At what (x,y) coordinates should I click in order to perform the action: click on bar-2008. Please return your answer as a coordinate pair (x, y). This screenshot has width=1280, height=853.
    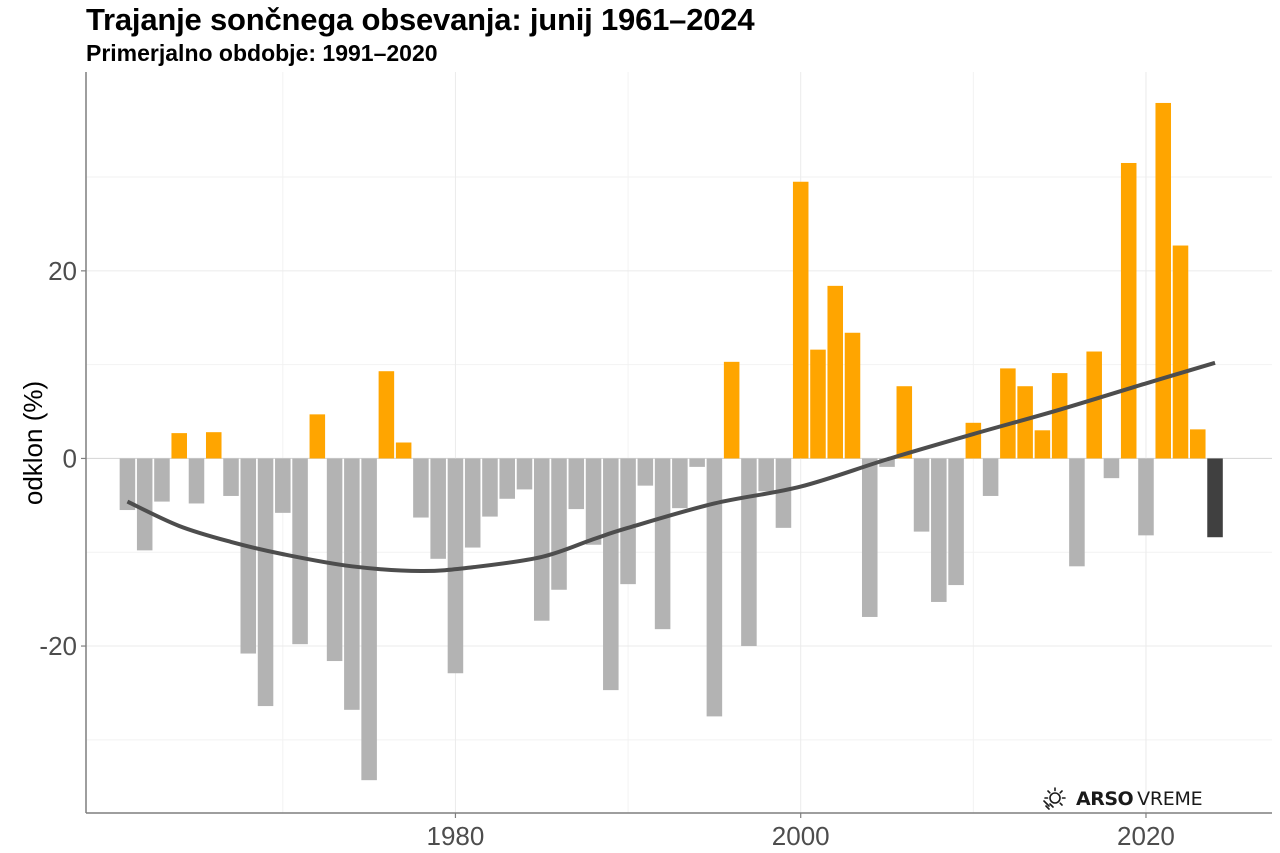
    Looking at the image, I should click on (939, 530).